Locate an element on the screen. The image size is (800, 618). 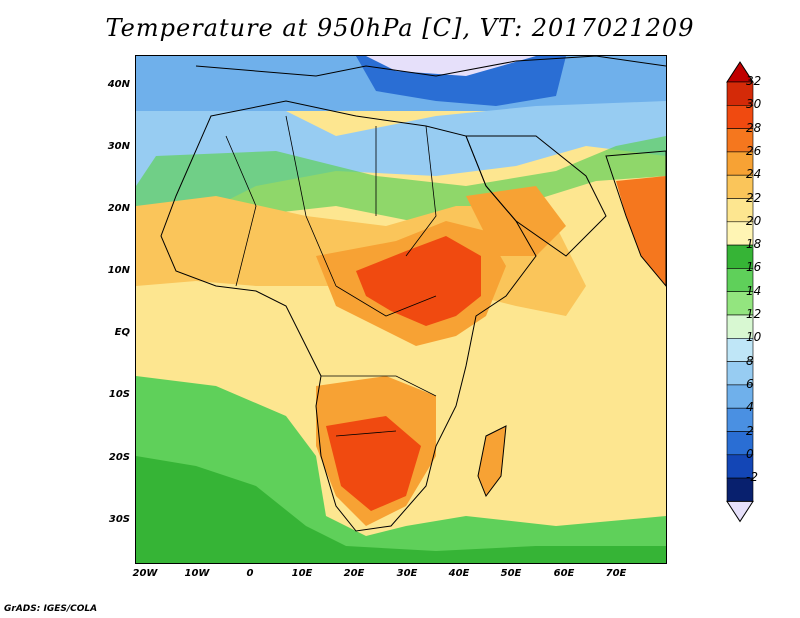
southern-africa-hot is located at coordinates (373, 463).